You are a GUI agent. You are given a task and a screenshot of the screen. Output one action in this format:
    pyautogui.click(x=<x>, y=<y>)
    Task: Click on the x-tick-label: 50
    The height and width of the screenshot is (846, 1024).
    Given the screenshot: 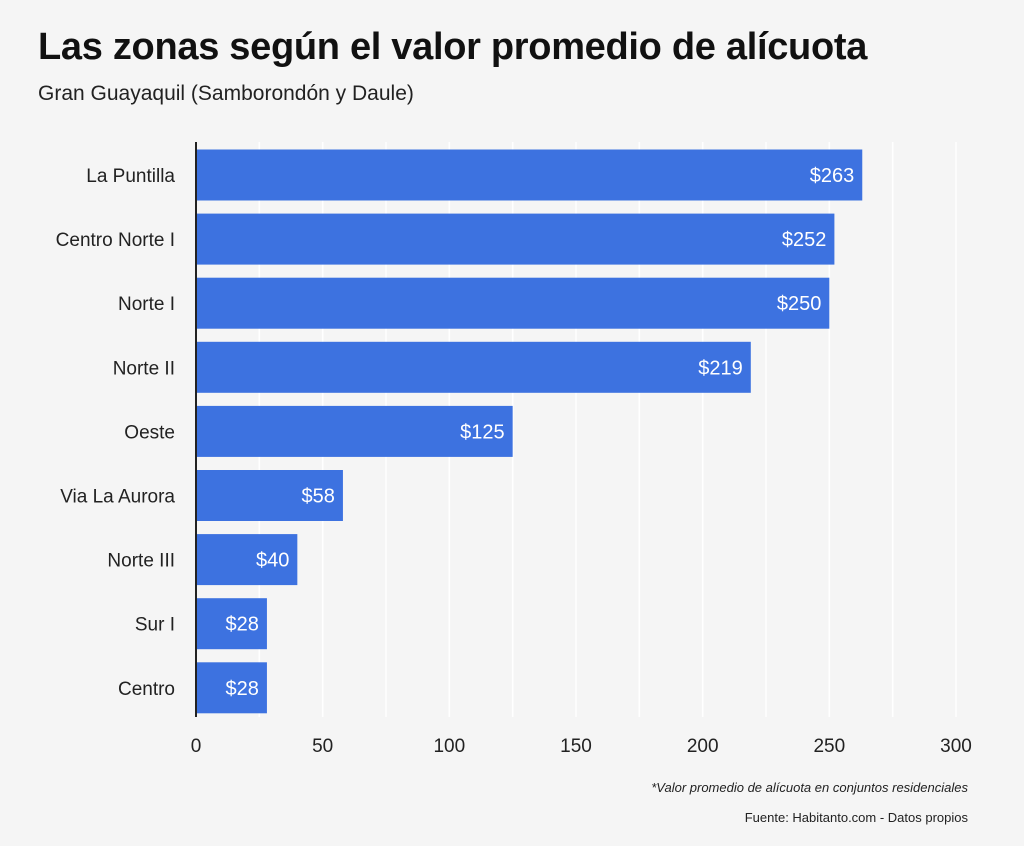 What is the action you would take?
    pyautogui.click(x=322, y=746)
    